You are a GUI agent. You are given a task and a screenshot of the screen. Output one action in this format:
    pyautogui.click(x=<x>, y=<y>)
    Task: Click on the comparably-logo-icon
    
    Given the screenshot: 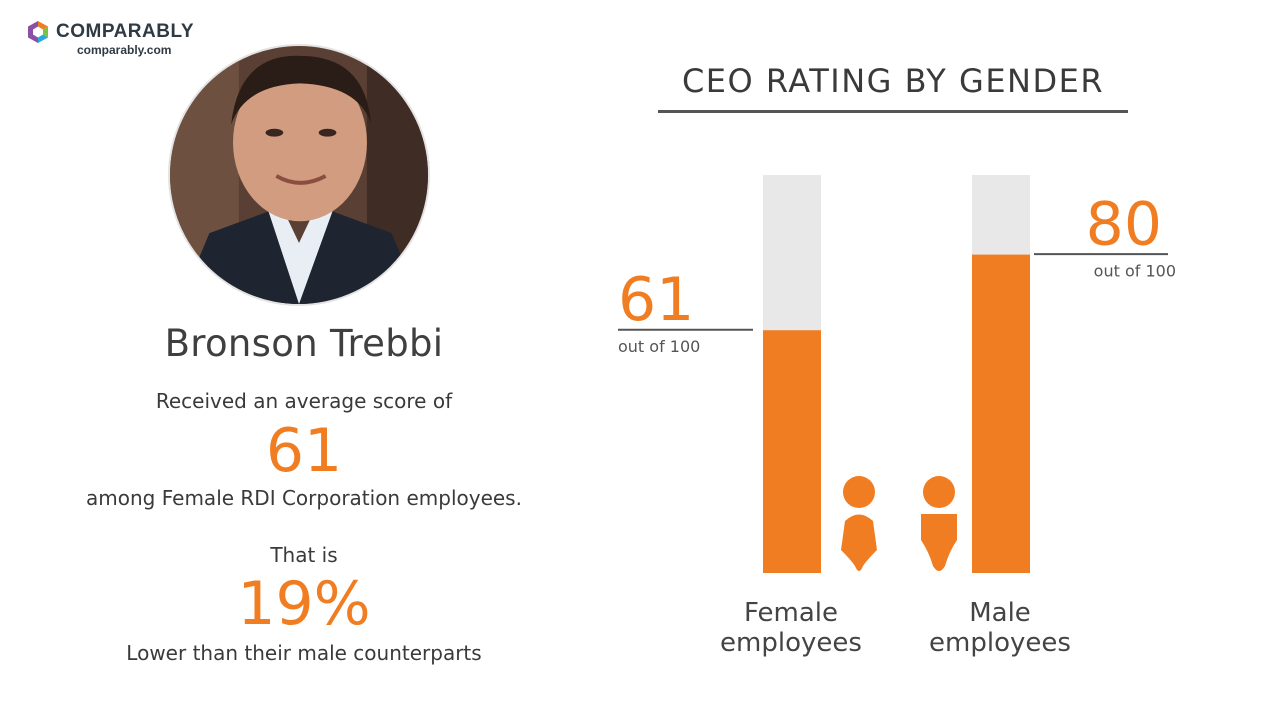 What is the action you would take?
    pyautogui.click(x=38, y=32)
    